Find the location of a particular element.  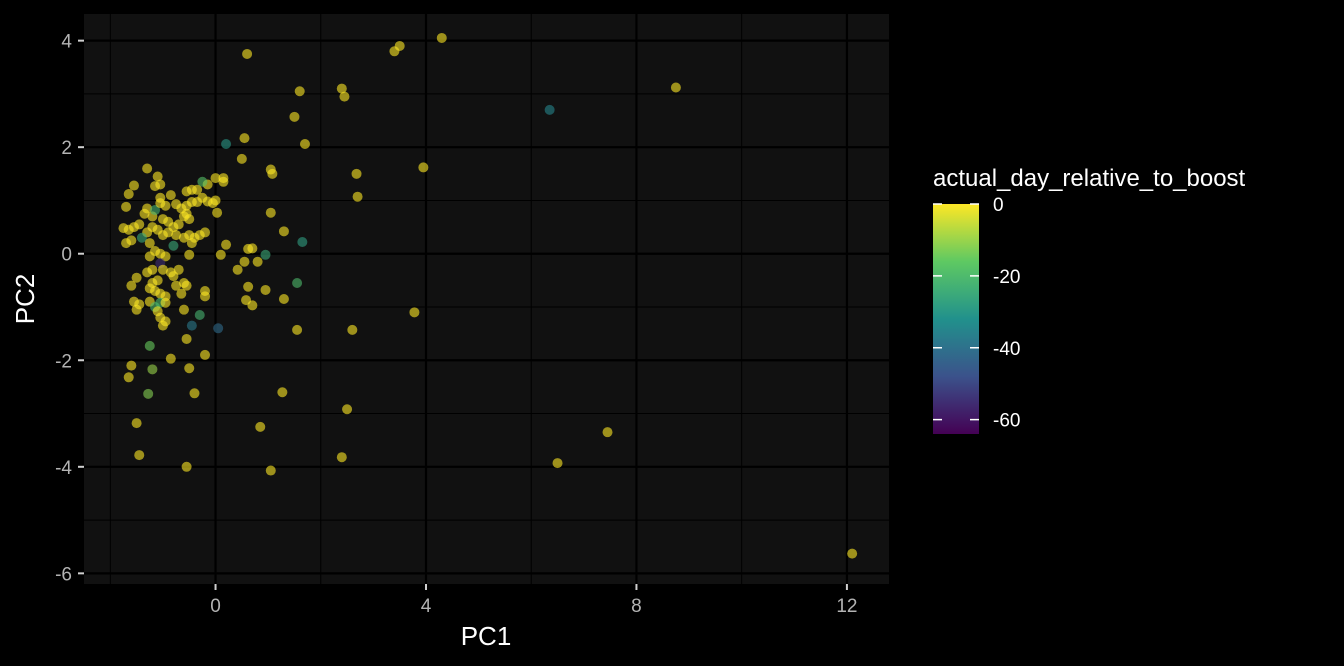

x-tick-label: 12 is located at coordinates (846, 606).